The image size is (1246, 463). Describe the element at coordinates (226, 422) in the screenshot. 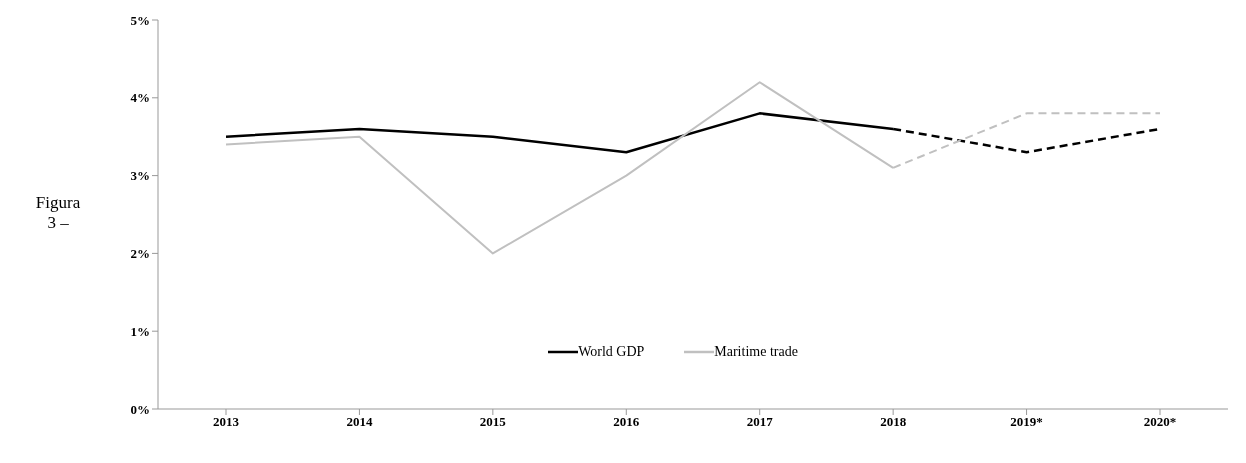

I see `x-tick-label: 2013` at that location.